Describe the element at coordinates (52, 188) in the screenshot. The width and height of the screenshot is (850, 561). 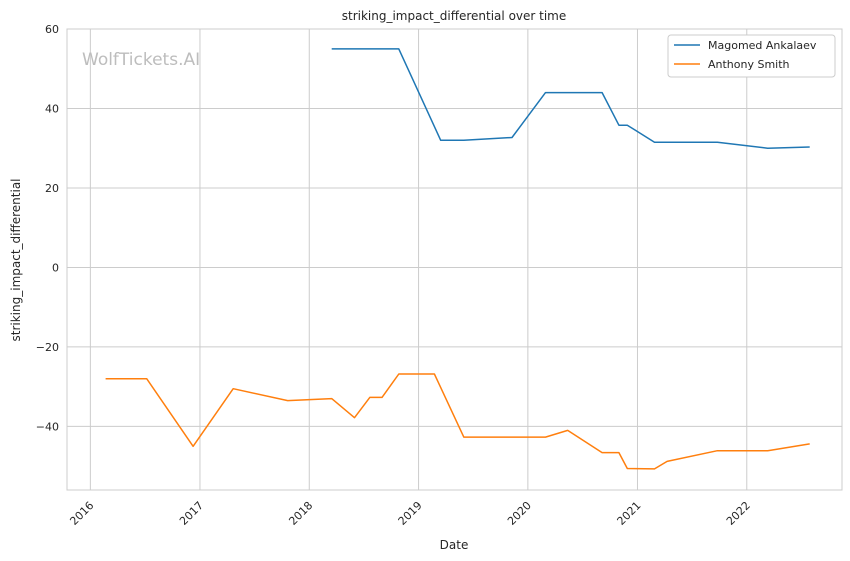
I see `y-tick-label: 20` at that location.